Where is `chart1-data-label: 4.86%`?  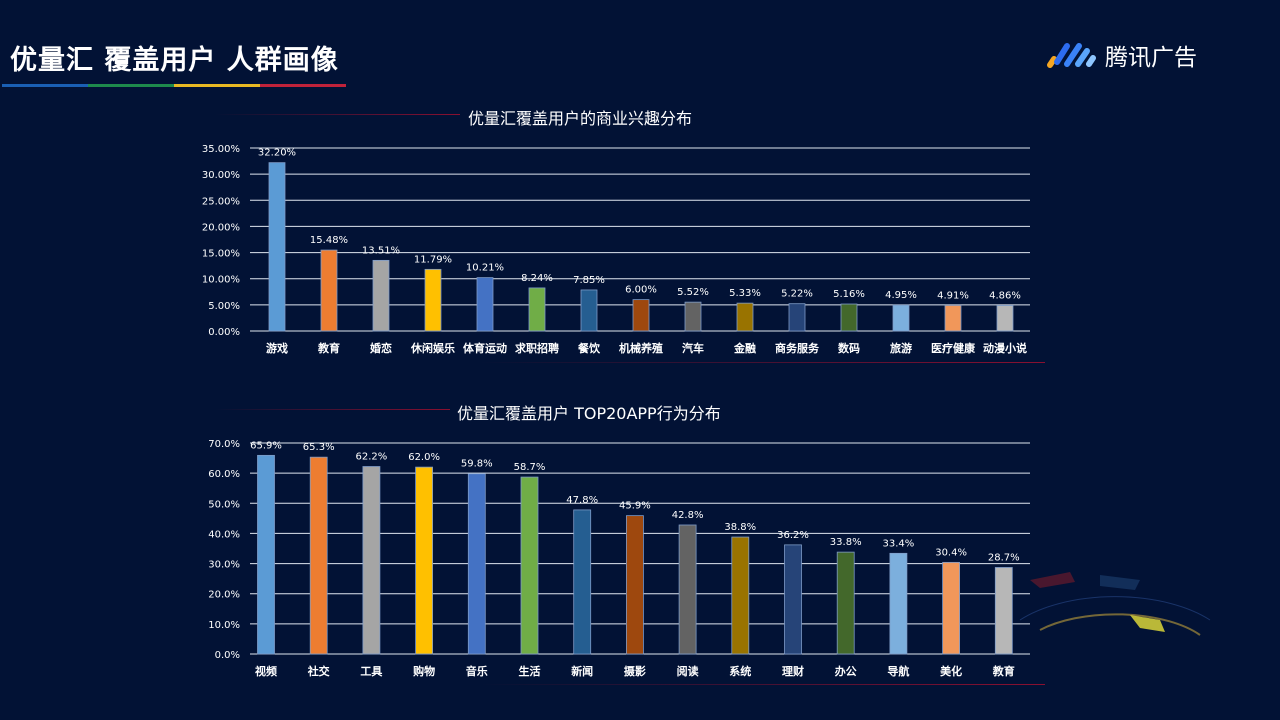 chart1-data-label: 4.86% is located at coordinates (1005, 296).